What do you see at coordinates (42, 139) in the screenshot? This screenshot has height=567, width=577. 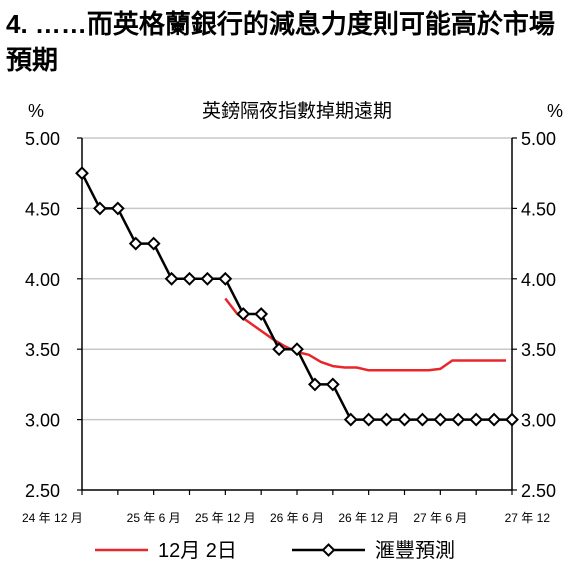 I see `y-tick-label-left: 5.00` at bounding box center [42, 139].